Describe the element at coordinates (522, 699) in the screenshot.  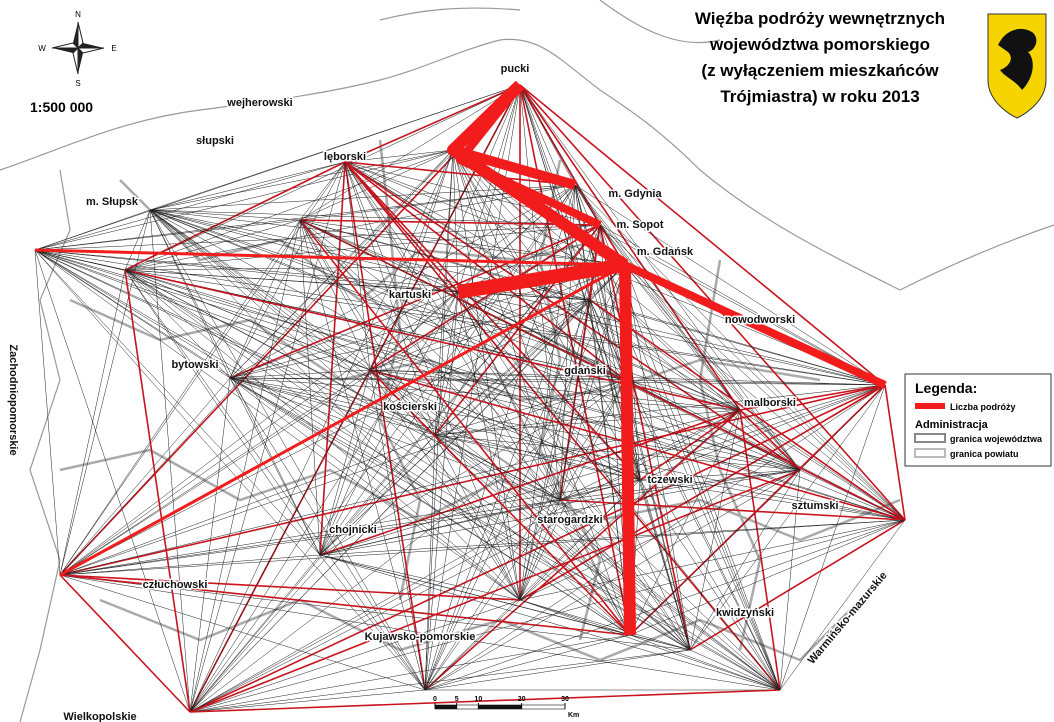
I see `scale-tick-label: 20` at that location.